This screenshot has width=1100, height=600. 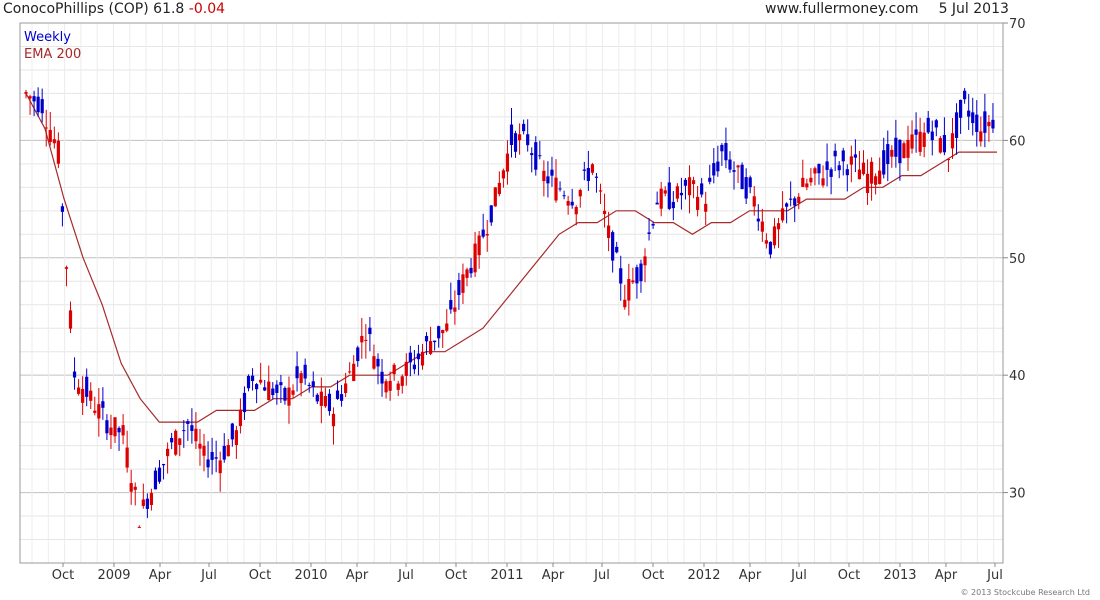 What do you see at coordinates (208, 575) in the screenshot?
I see `x-tick-label: Jul` at bounding box center [208, 575].